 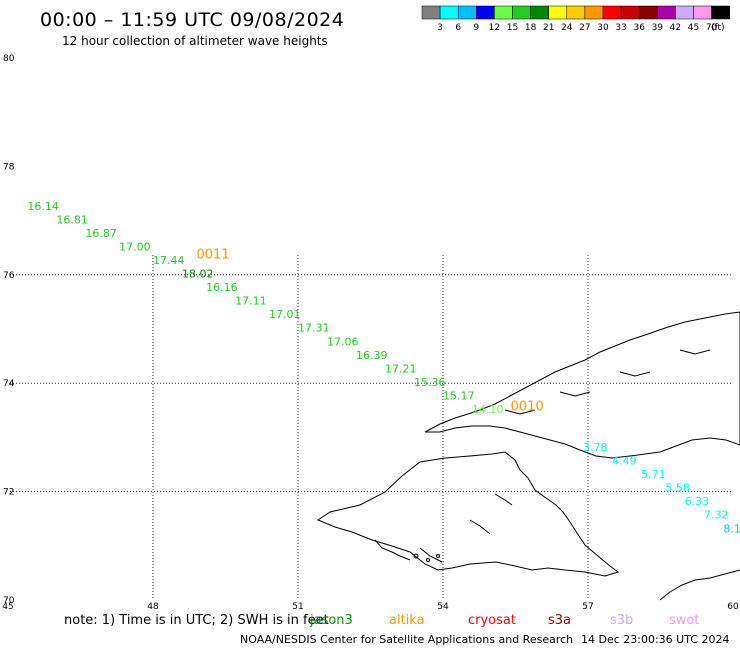 I want to click on pass-time-annotations: 0011 0010, so click(x=370, y=331).